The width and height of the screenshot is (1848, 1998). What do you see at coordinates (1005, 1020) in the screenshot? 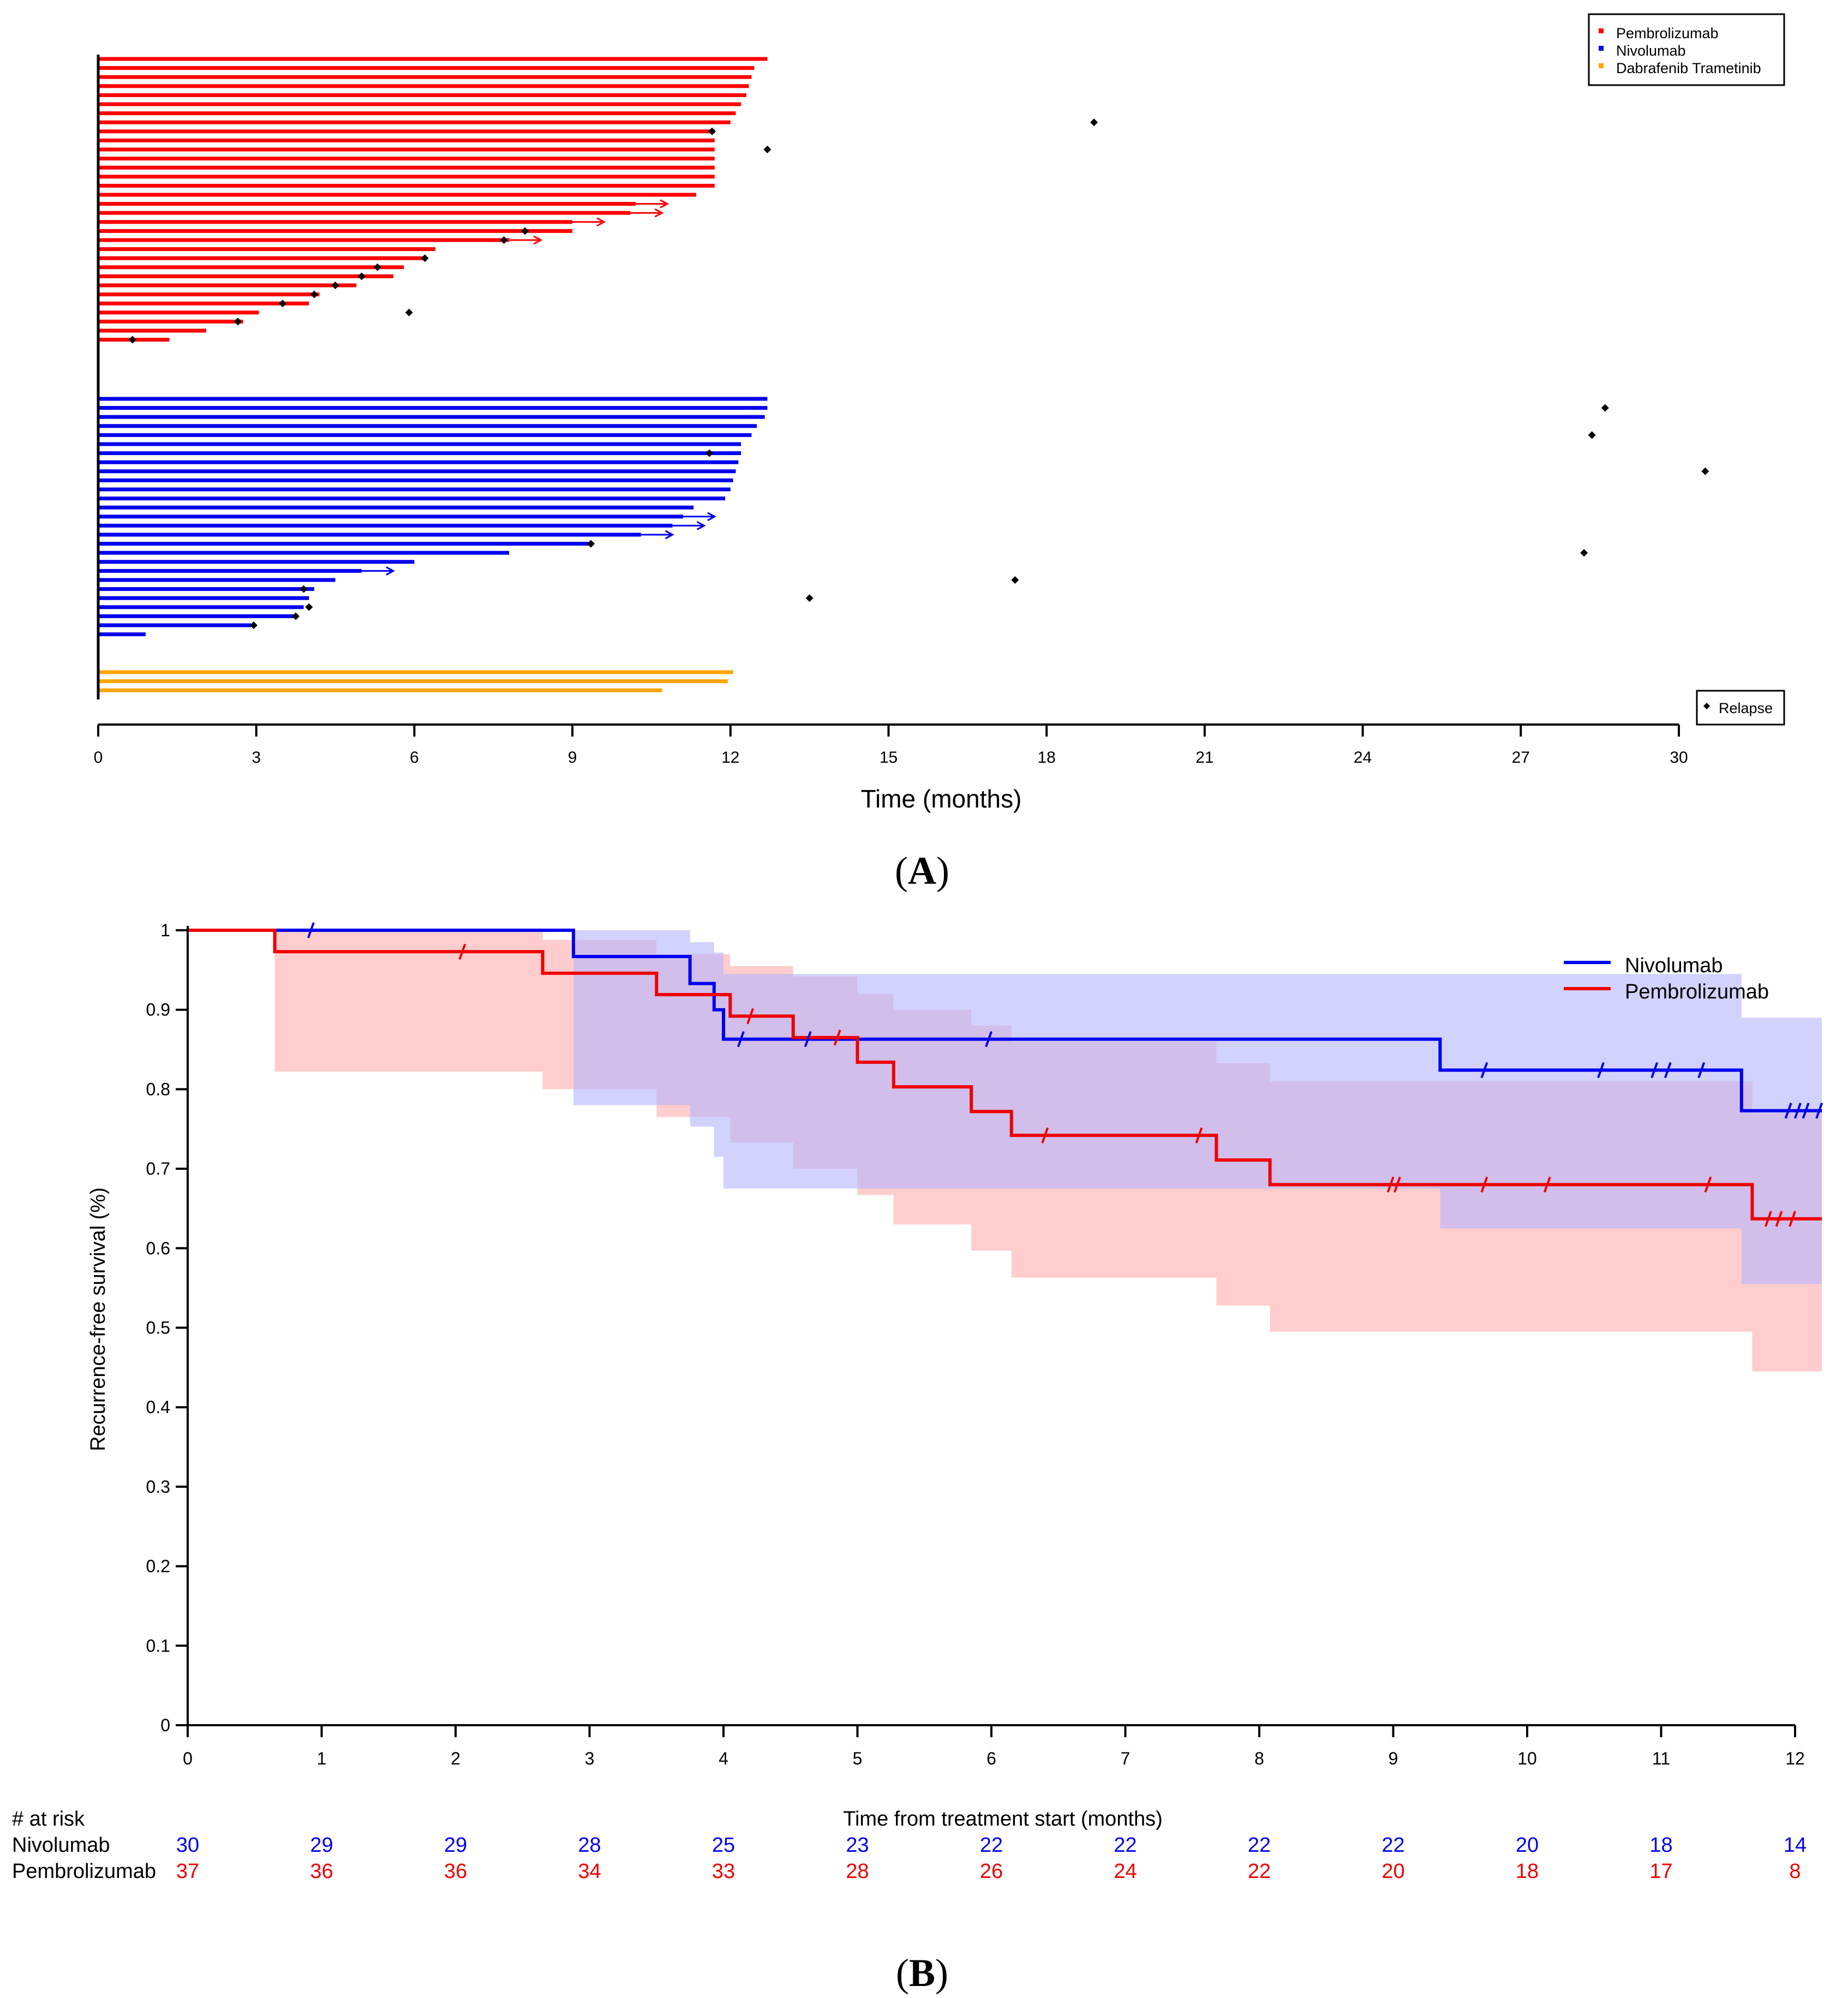
I see `survival-curve-nivolumab` at bounding box center [1005, 1020].